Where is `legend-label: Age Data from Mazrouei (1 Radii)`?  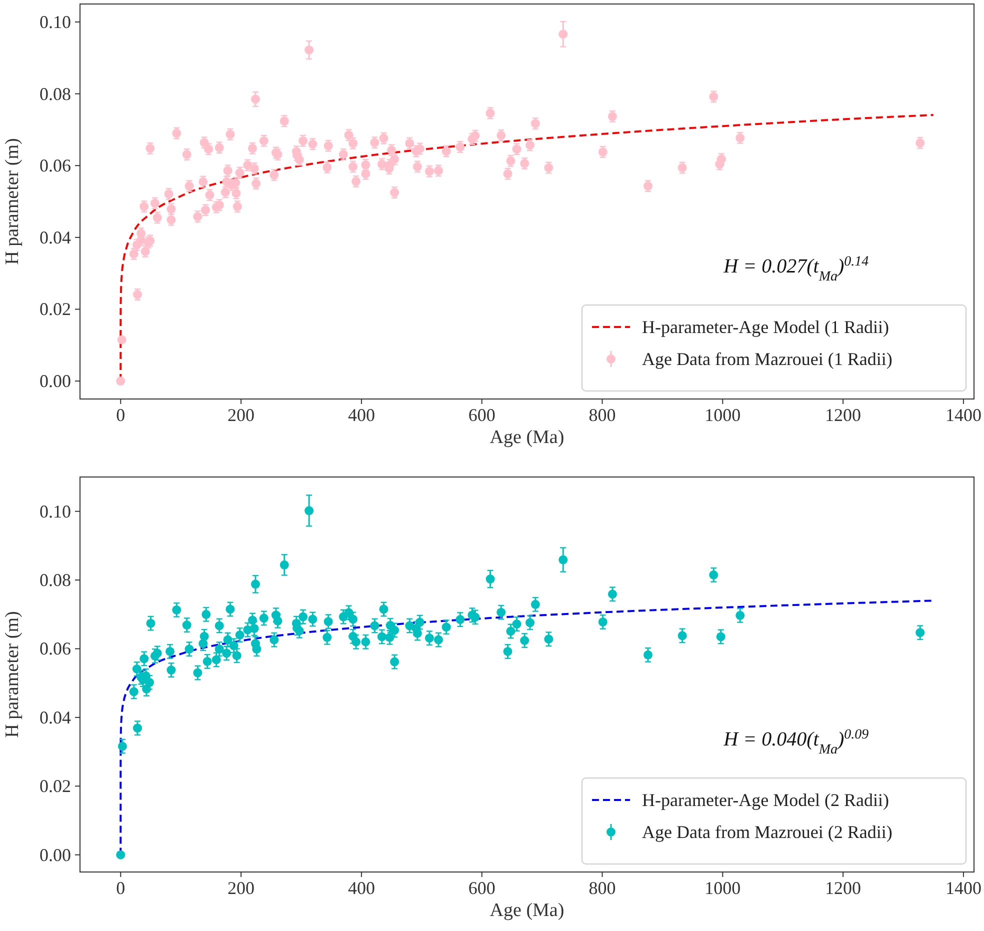 legend-label: Age Data from Mazrouei (1 Radii) is located at coordinates (767, 359).